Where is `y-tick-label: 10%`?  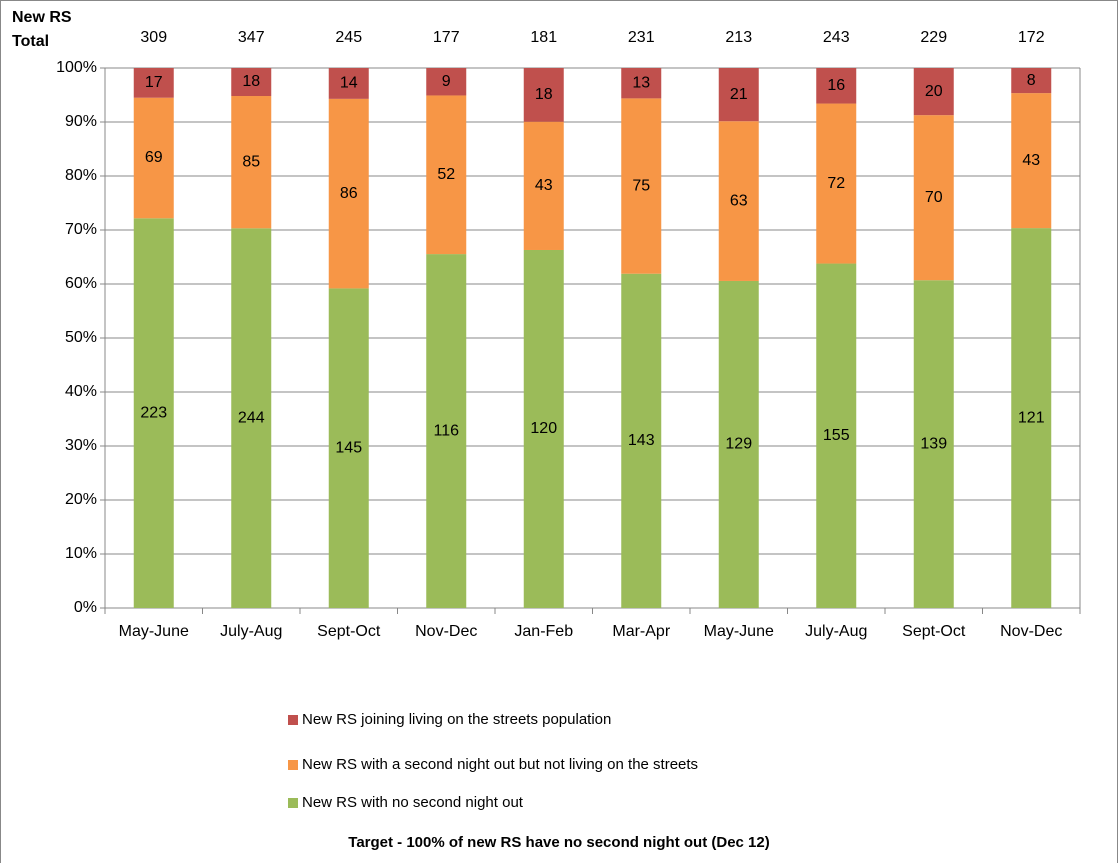 y-tick-label: 10% is located at coordinates (81, 553).